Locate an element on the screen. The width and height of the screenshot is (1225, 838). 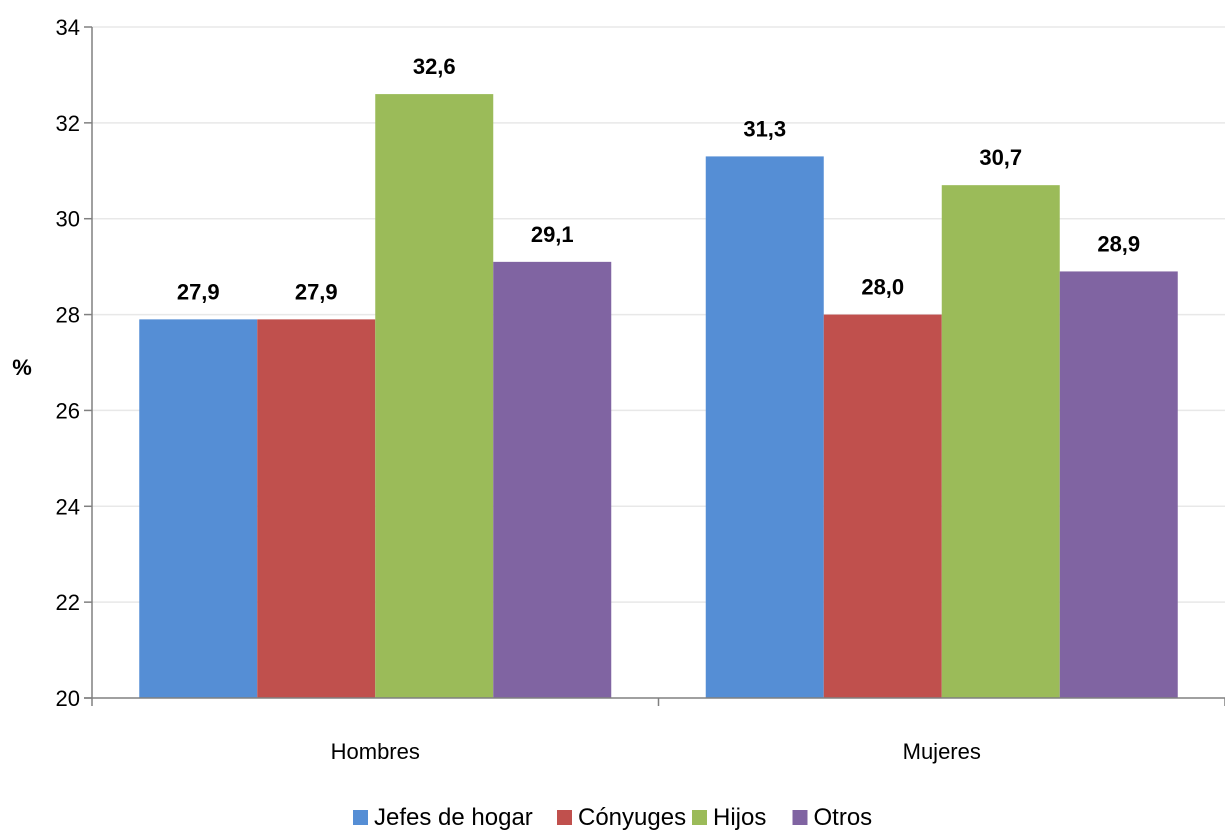
category-labels: Hombres Mujeres is located at coordinates (656, 751).